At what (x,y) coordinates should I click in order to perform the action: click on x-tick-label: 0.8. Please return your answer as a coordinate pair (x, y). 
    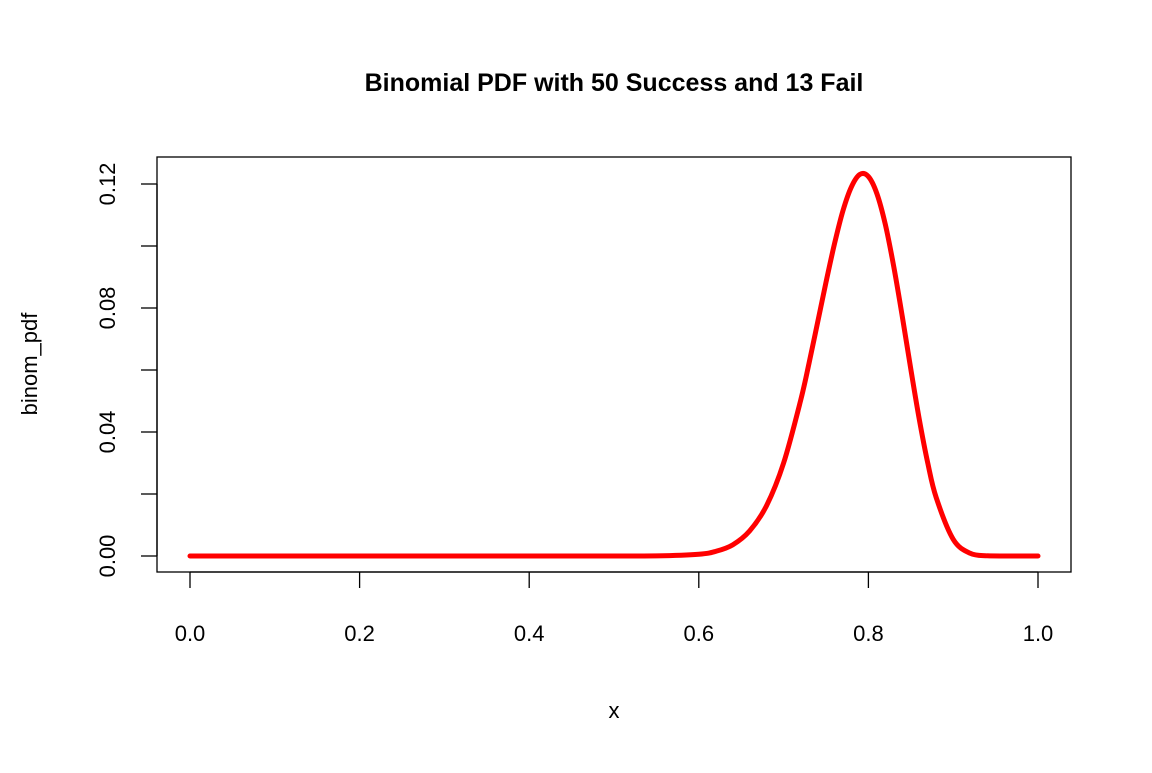
    Looking at the image, I should click on (868, 633).